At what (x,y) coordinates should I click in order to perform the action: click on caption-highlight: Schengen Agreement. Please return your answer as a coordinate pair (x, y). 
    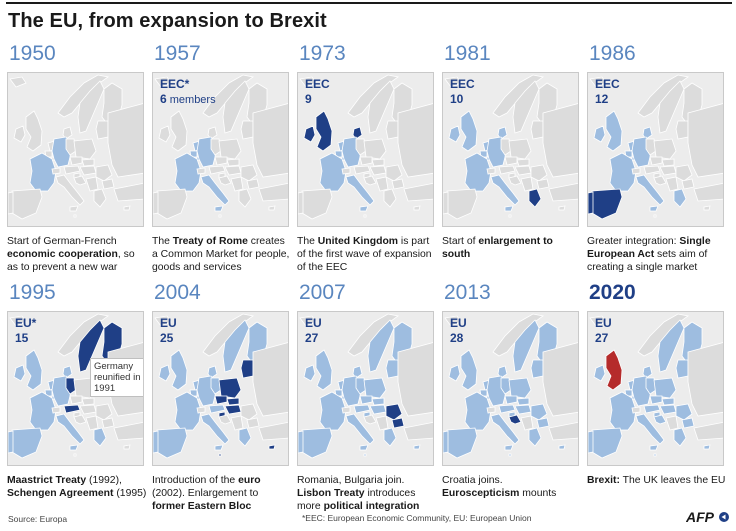
    Looking at the image, I should click on (60, 493).